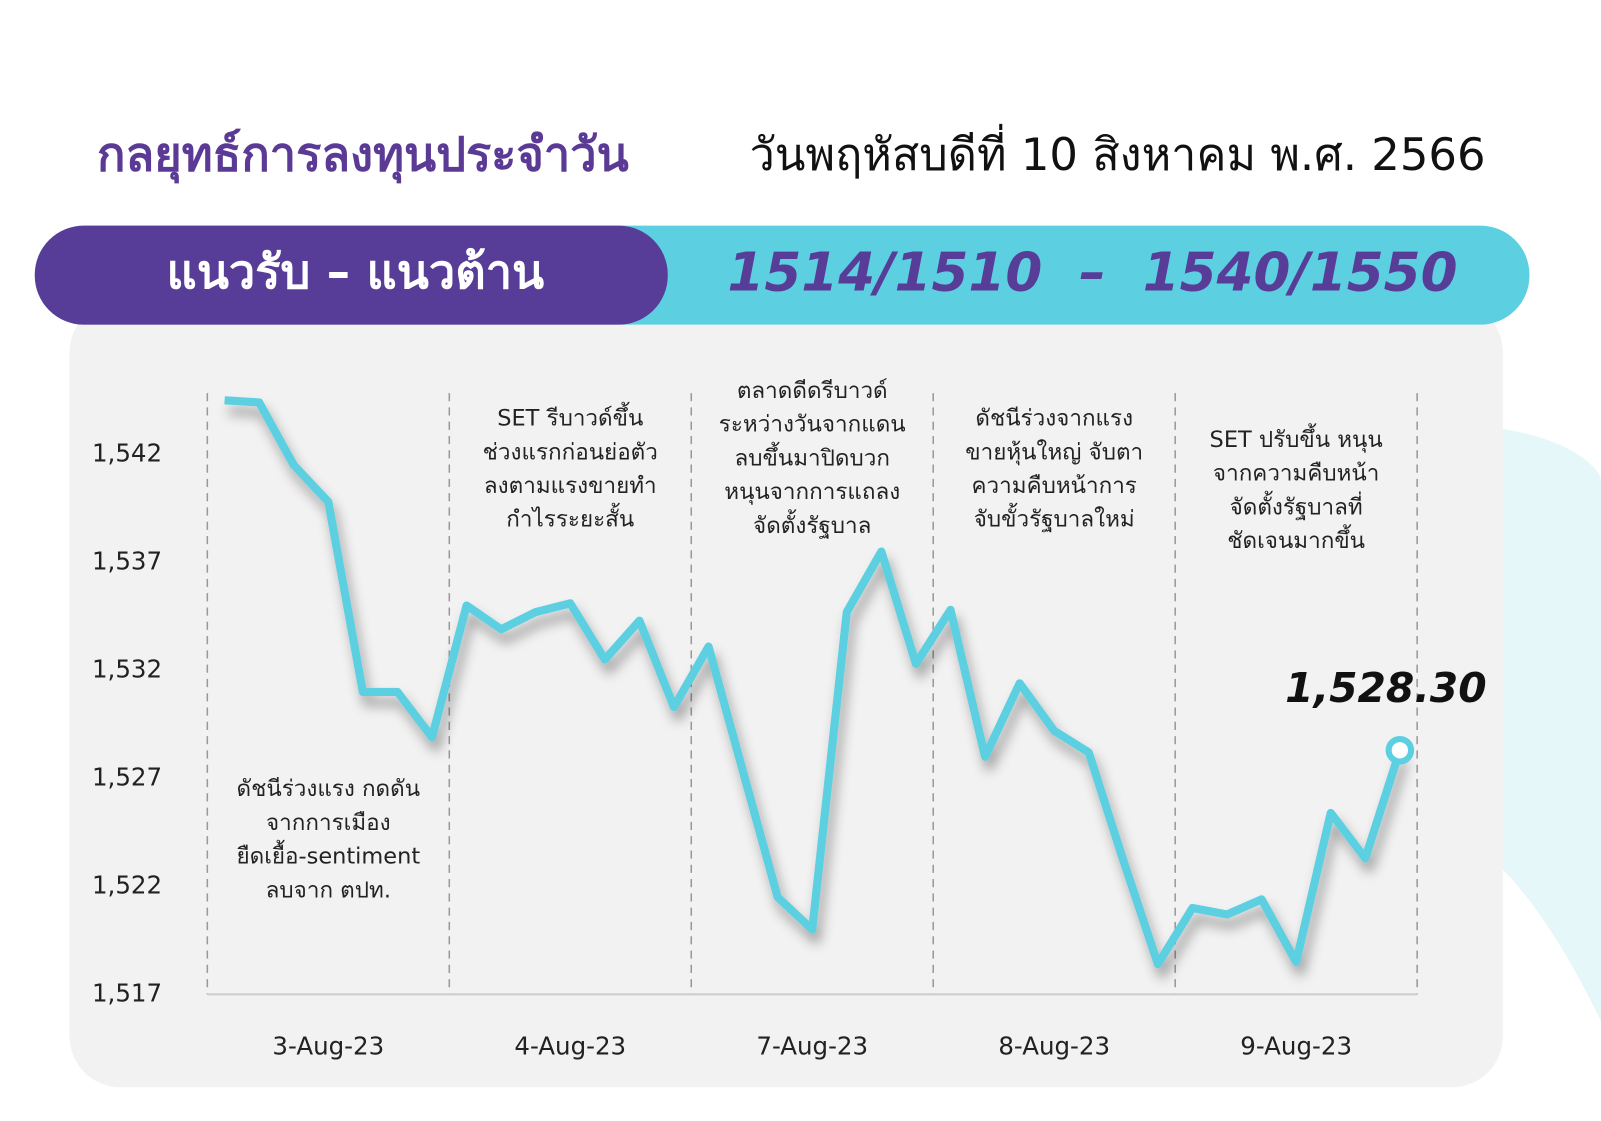 The width and height of the screenshot is (1601, 1121). I want to click on banner-label-bg, so click(351, 275).